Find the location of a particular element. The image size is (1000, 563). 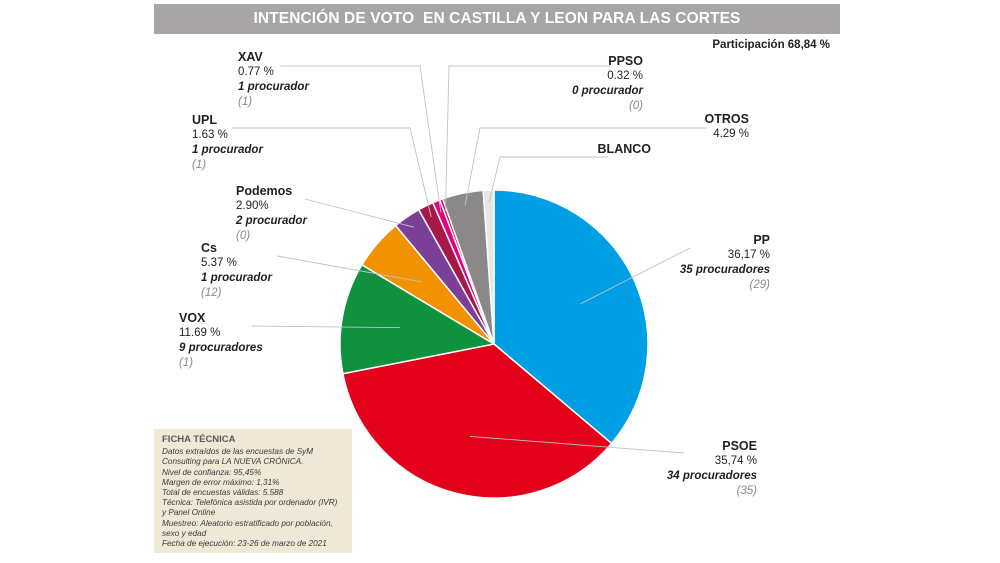

technical-sheet-line: Datos extraídos de las encuestas de SyM is located at coordinates (238, 452).